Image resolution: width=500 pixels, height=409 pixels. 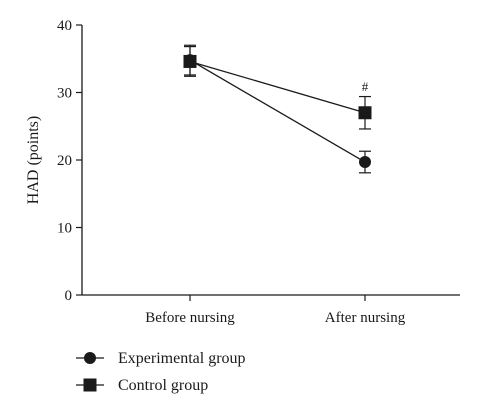 I want to click on legend-label: Experimental group, so click(x=182, y=358).